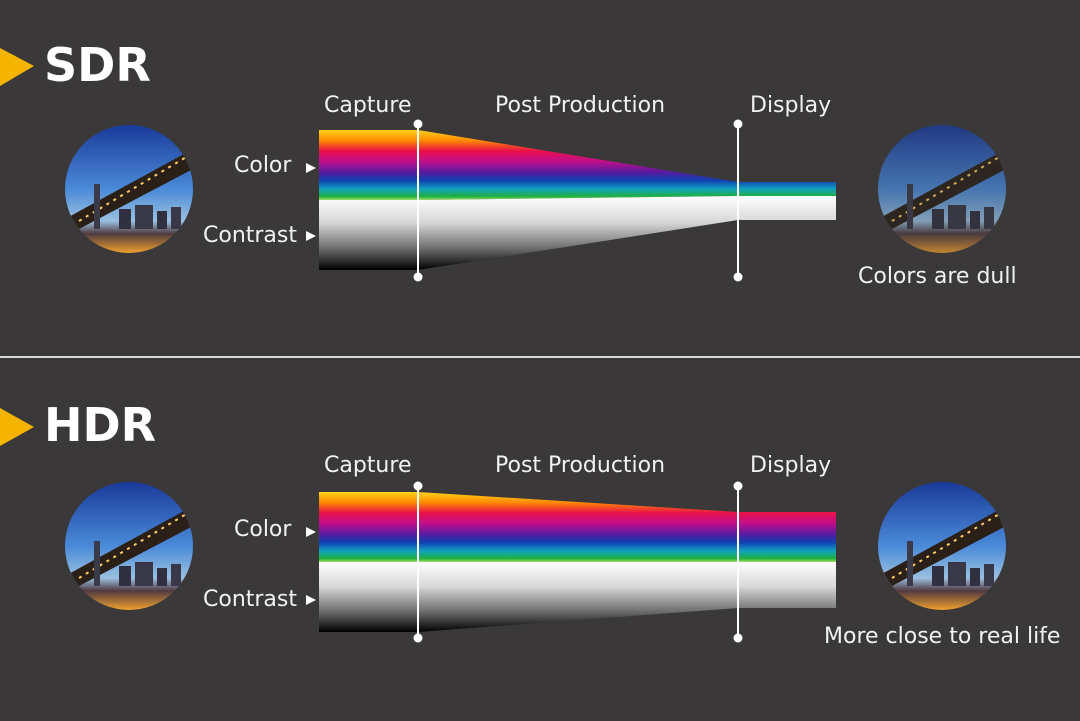  I want to click on hdr-stage-display: Display, so click(791, 465).